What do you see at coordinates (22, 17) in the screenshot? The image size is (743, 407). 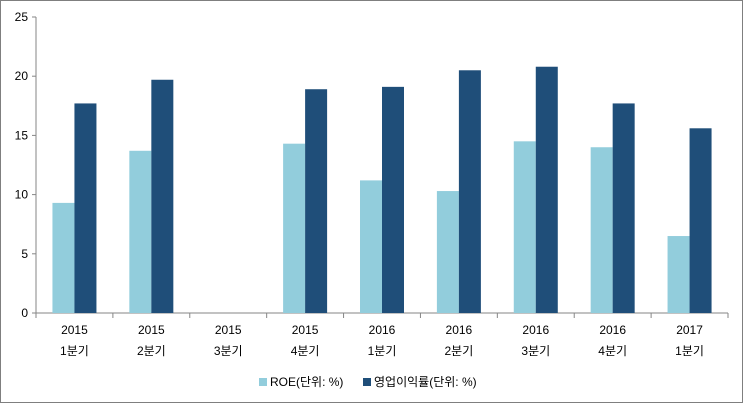 I see `y-tick-label: 25` at bounding box center [22, 17].